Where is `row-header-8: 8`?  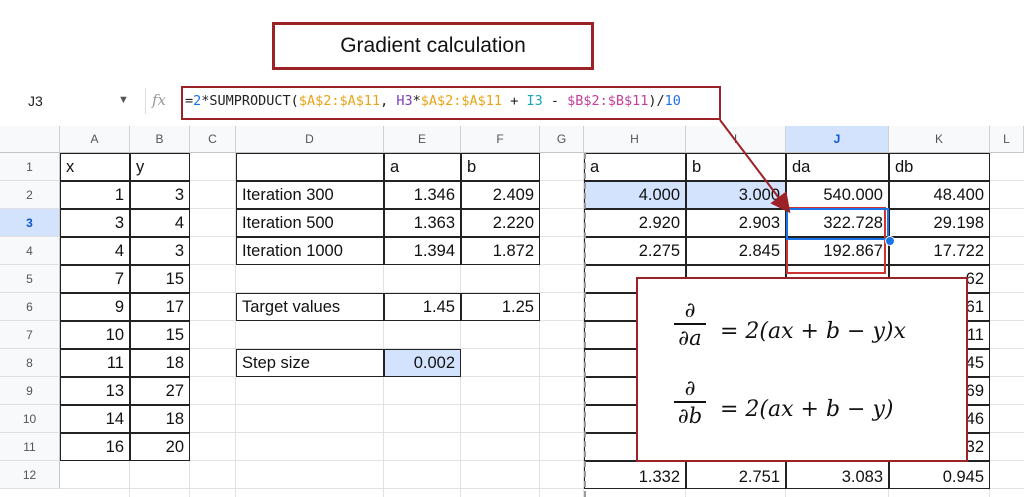 row-header-8: 8 is located at coordinates (30, 363).